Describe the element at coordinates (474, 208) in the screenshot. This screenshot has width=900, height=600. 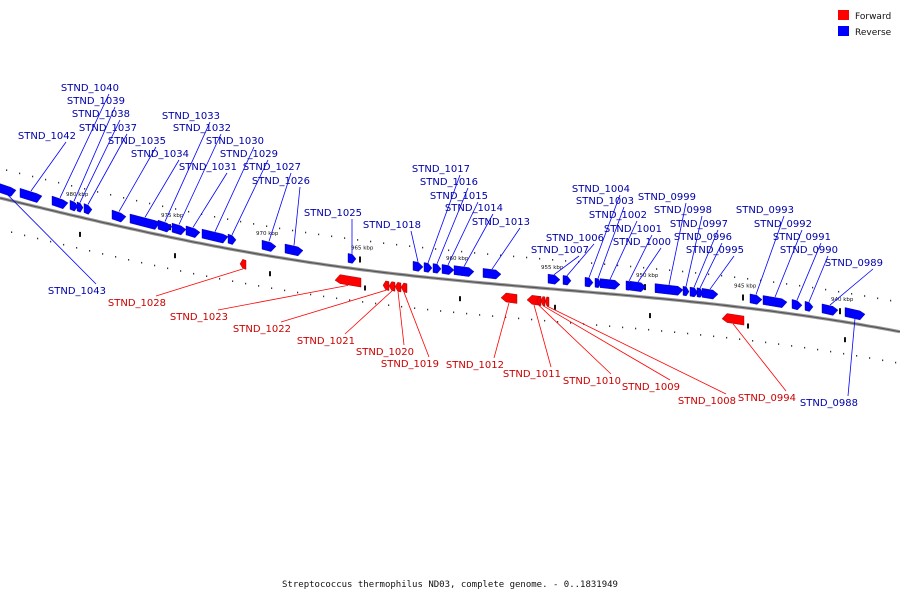
I see `gene-label-stnd-1014: STND_1014` at that location.